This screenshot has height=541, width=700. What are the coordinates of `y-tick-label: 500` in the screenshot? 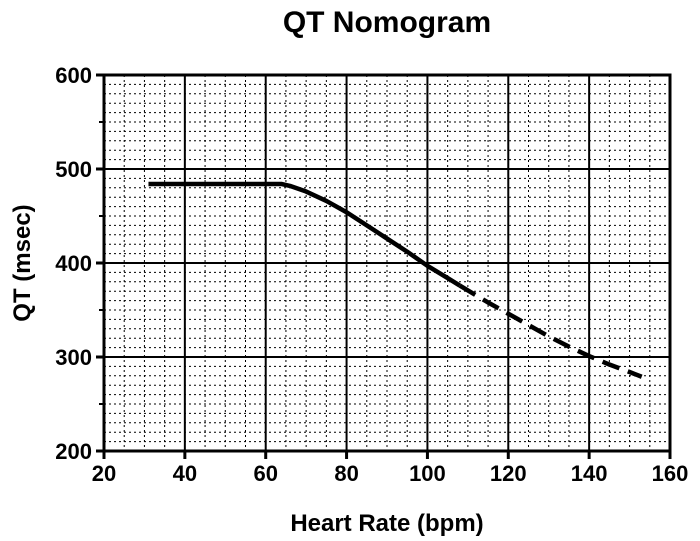 It's located at (73, 169).